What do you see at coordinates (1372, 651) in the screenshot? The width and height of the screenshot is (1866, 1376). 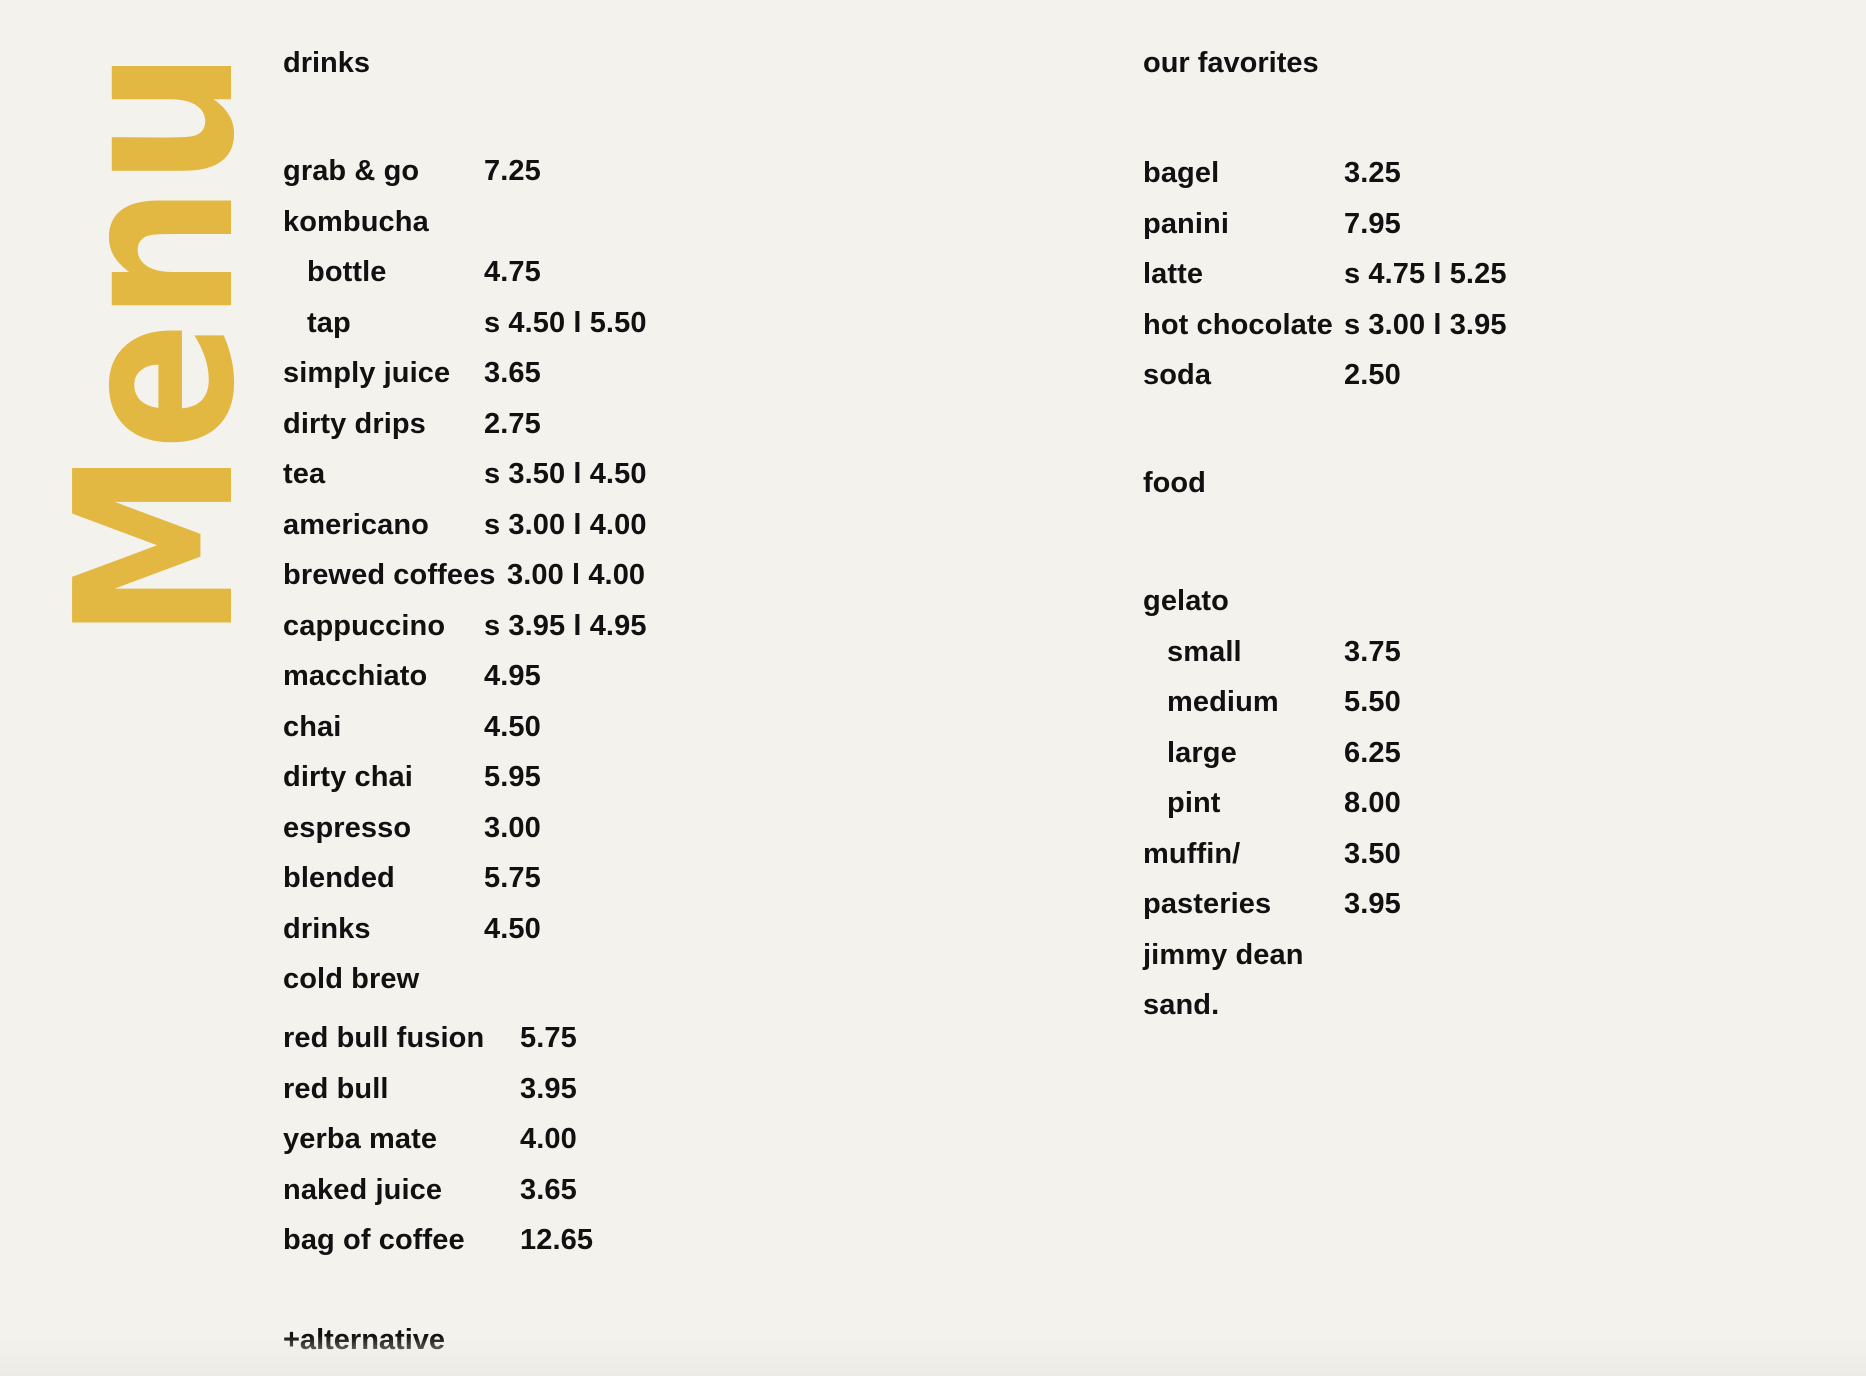 I see `menu-item-price: 3.75` at bounding box center [1372, 651].